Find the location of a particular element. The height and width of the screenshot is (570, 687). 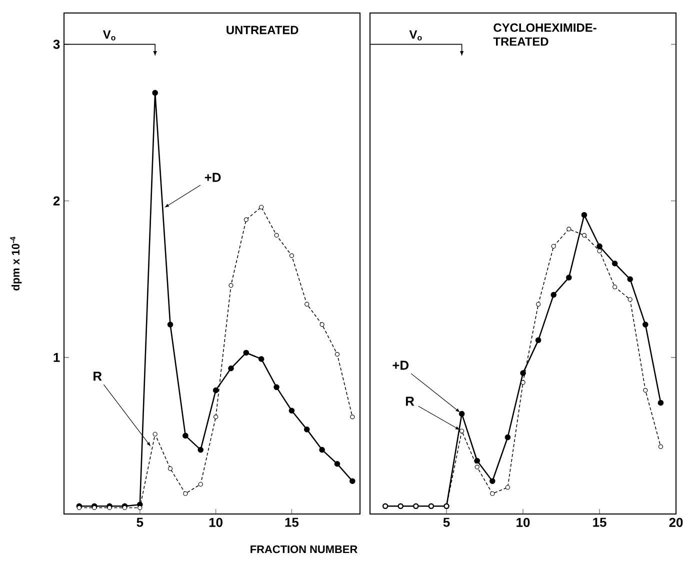

y-axis-title: dpm x 10$^{-4}$ is located at coordinates (16, 263).